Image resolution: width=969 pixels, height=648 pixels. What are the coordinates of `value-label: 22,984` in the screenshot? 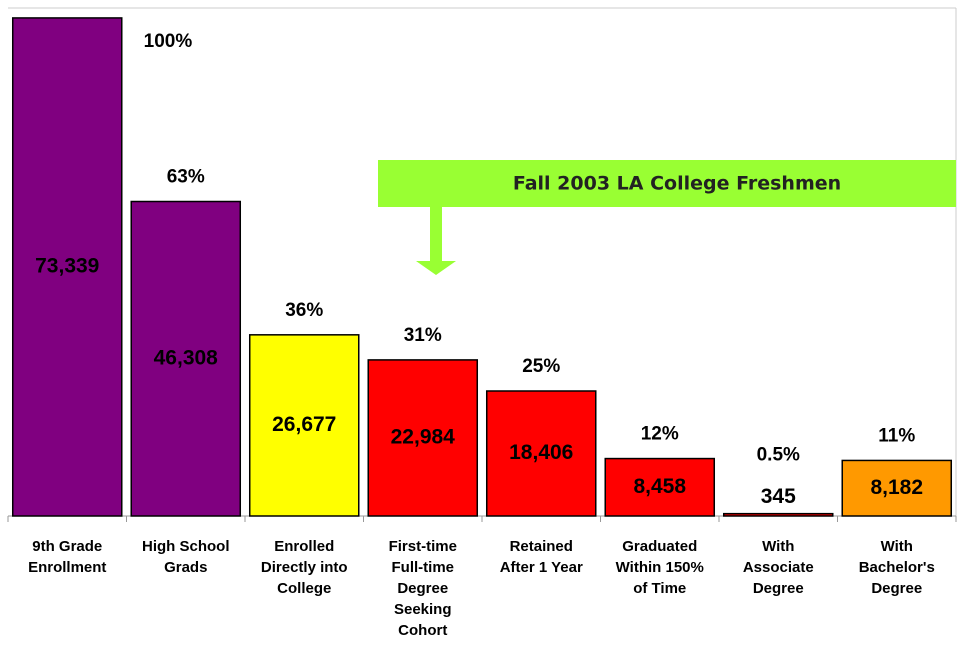 It's located at (423, 436).